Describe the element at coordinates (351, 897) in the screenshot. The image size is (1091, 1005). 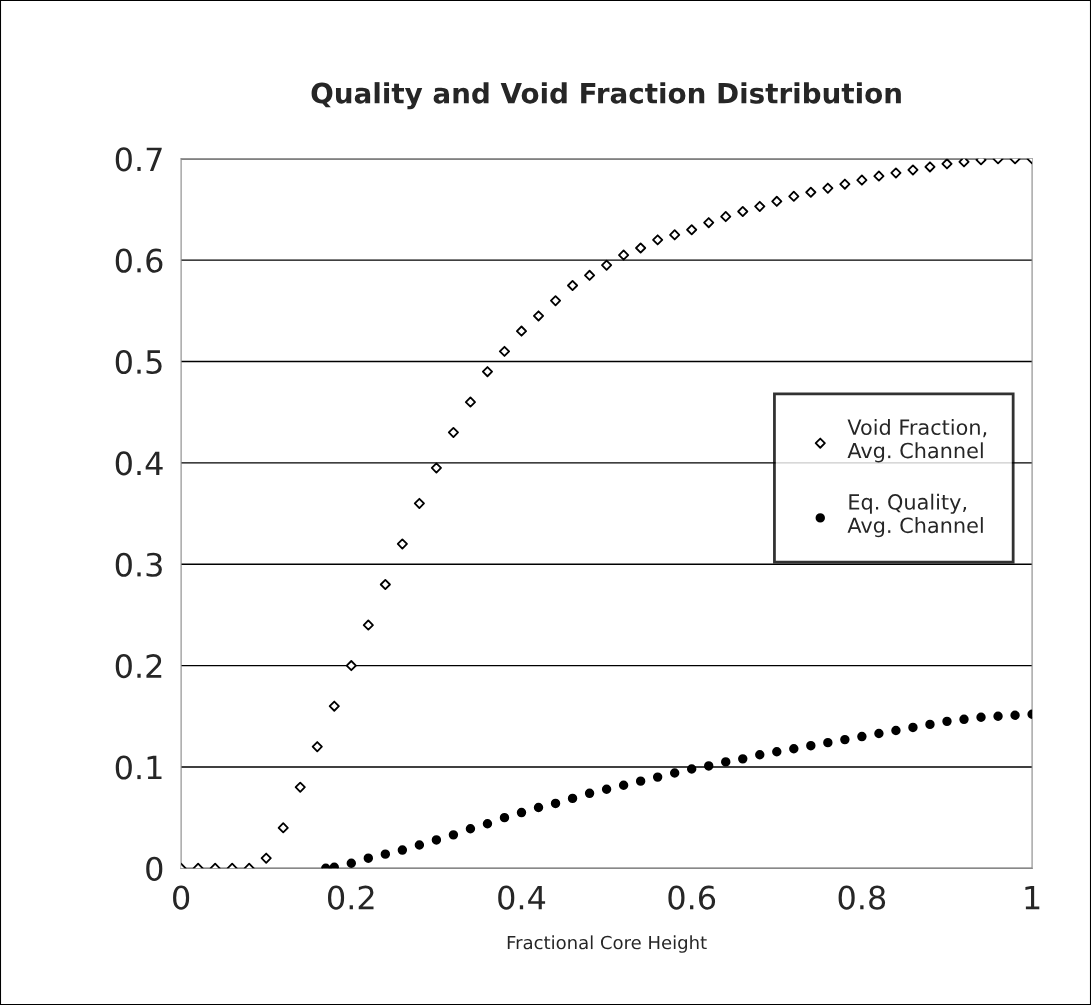
I see `x-tick-label: 0.2` at that location.